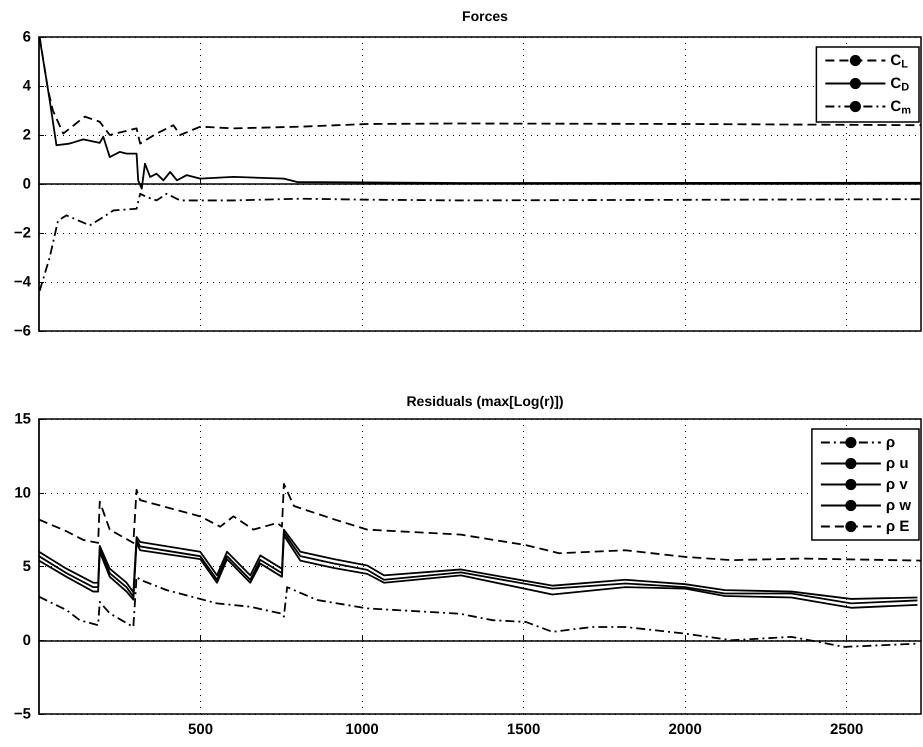  What do you see at coordinates (27, 86) in the screenshot?
I see `y-tick-label: 4` at bounding box center [27, 86].